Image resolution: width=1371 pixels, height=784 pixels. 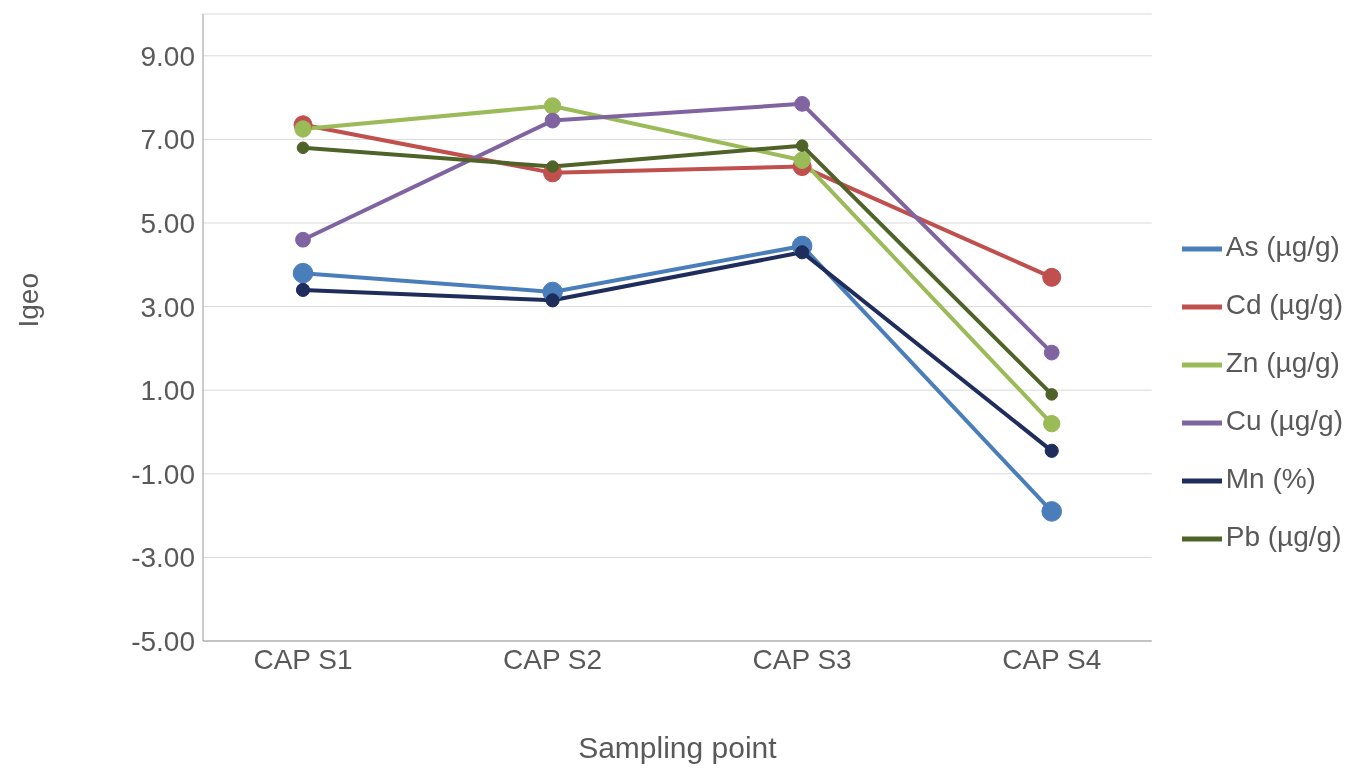 What do you see at coordinates (163, 558) in the screenshot?
I see `y-tick-label: -3.00` at bounding box center [163, 558].